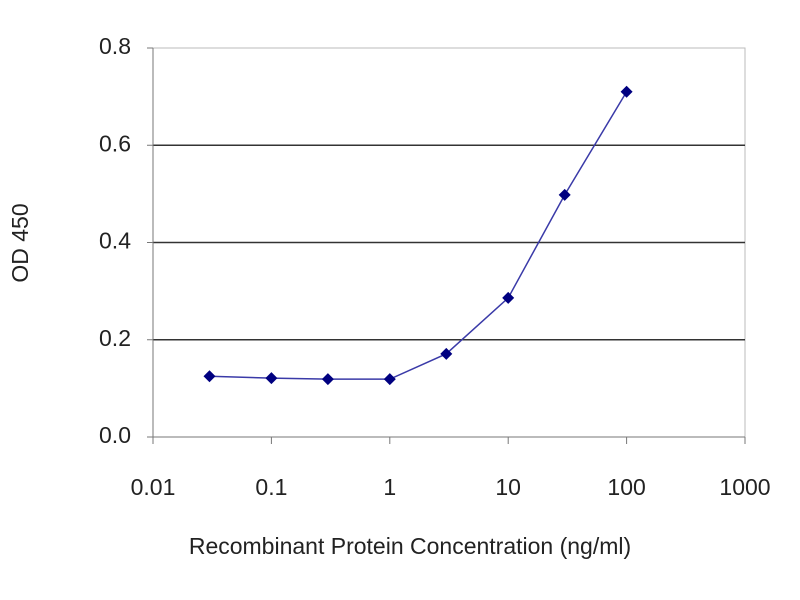  I want to click on y-tick-label: 0.8, so click(115, 46).